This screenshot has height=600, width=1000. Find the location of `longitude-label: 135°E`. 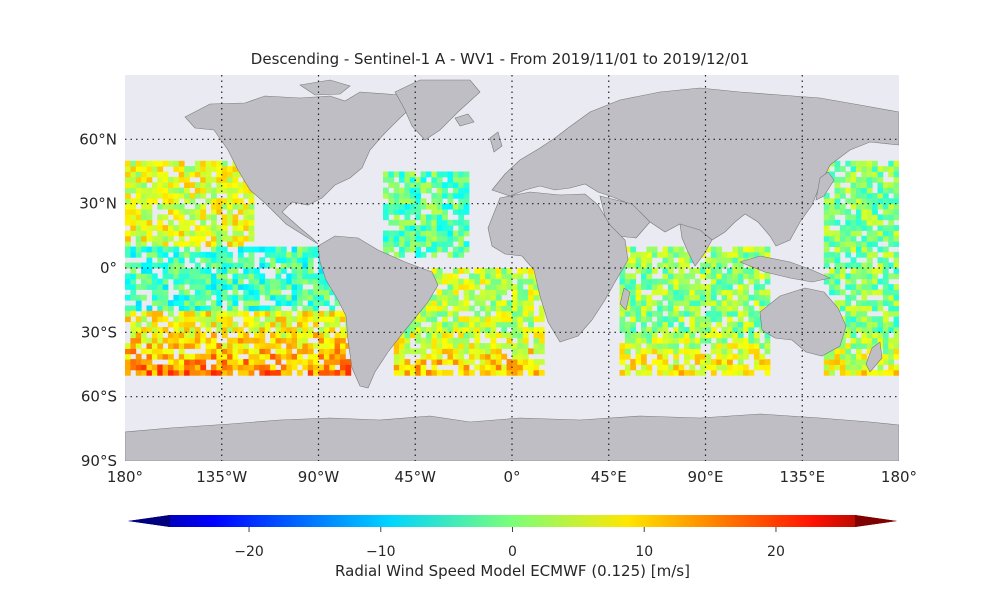

longitude-label: 135°E is located at coordinates (802, 477).